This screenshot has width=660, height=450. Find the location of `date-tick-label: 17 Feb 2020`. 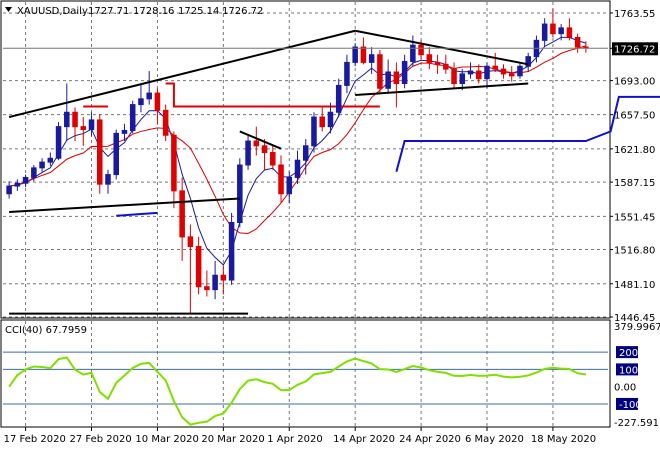

date-tick-label: 17 Feb 2020 is located at coordinates (35, 439).